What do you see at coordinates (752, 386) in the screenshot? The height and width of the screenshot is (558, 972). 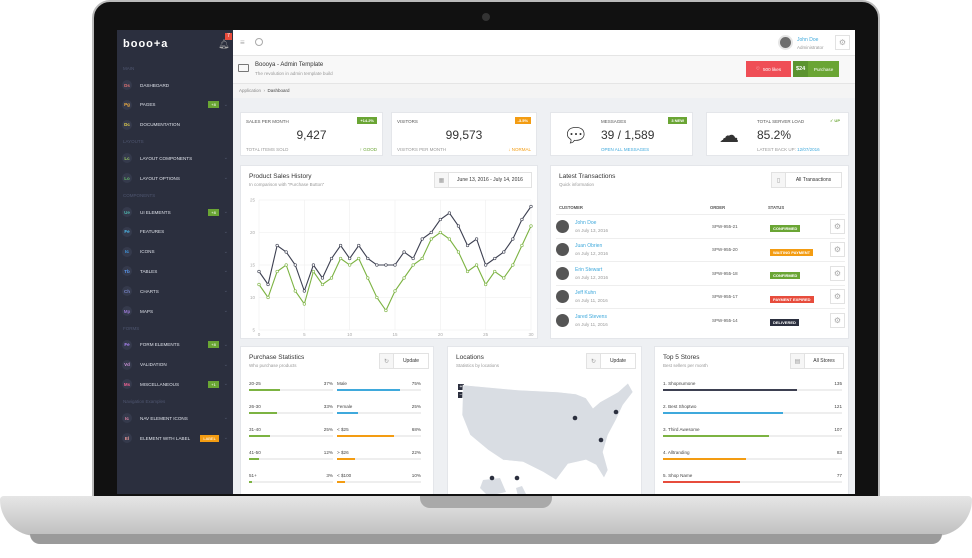 I see `store-item: 1. Shopnumone 135` at bounding box center [752, 386].